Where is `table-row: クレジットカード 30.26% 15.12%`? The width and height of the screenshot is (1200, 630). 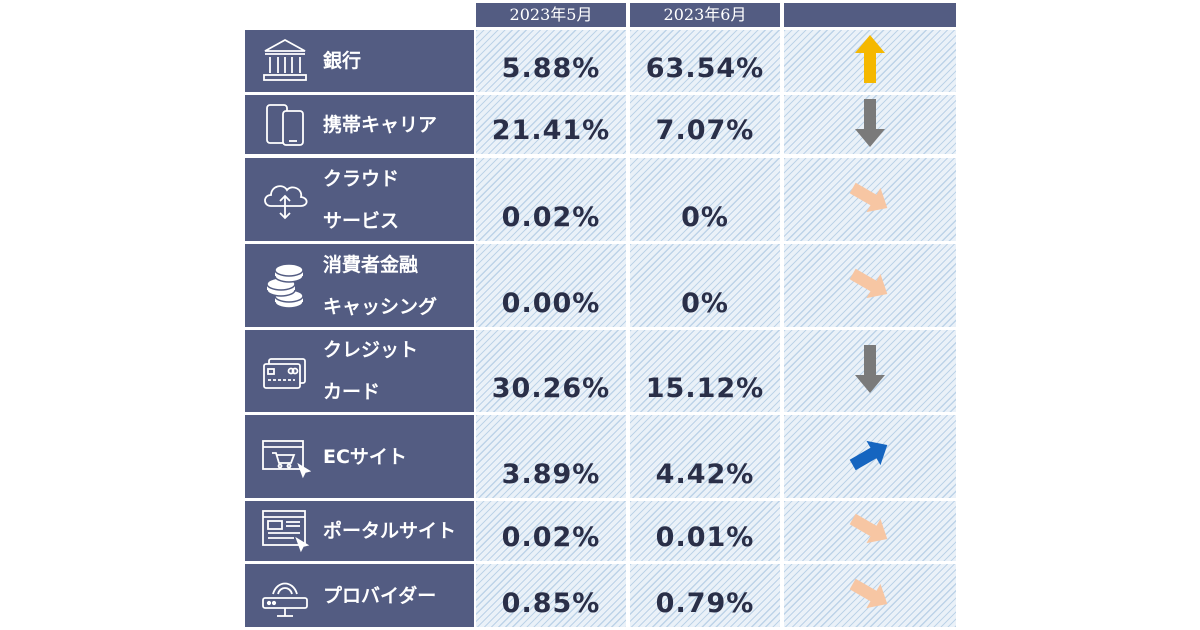
table-row: クレジットカード 30.26% 15.12% is located at coordinates (600, 371).